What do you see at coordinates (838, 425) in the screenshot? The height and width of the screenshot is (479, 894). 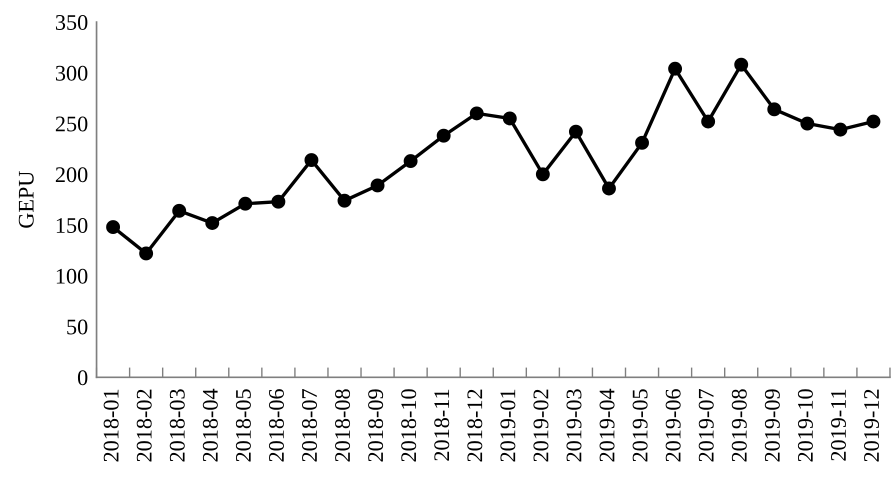 I see `x-tick-label: 2019-11` at bounding box center [838, 425].